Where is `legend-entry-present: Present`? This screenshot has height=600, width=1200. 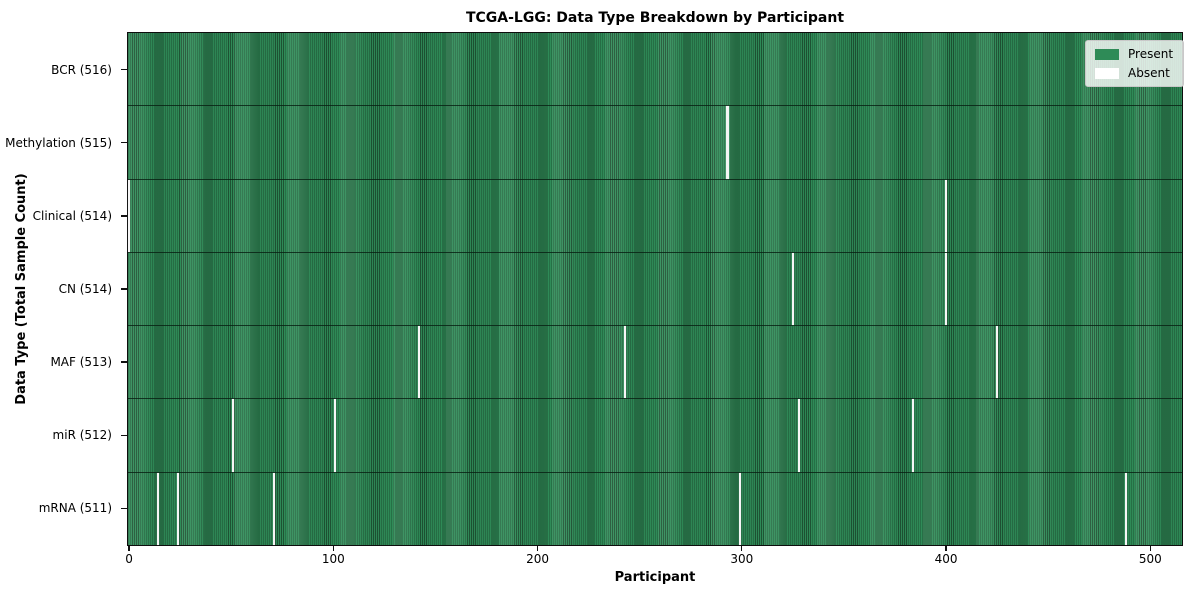 legend-entry-present: Present is located at coordinates (1134, 54).